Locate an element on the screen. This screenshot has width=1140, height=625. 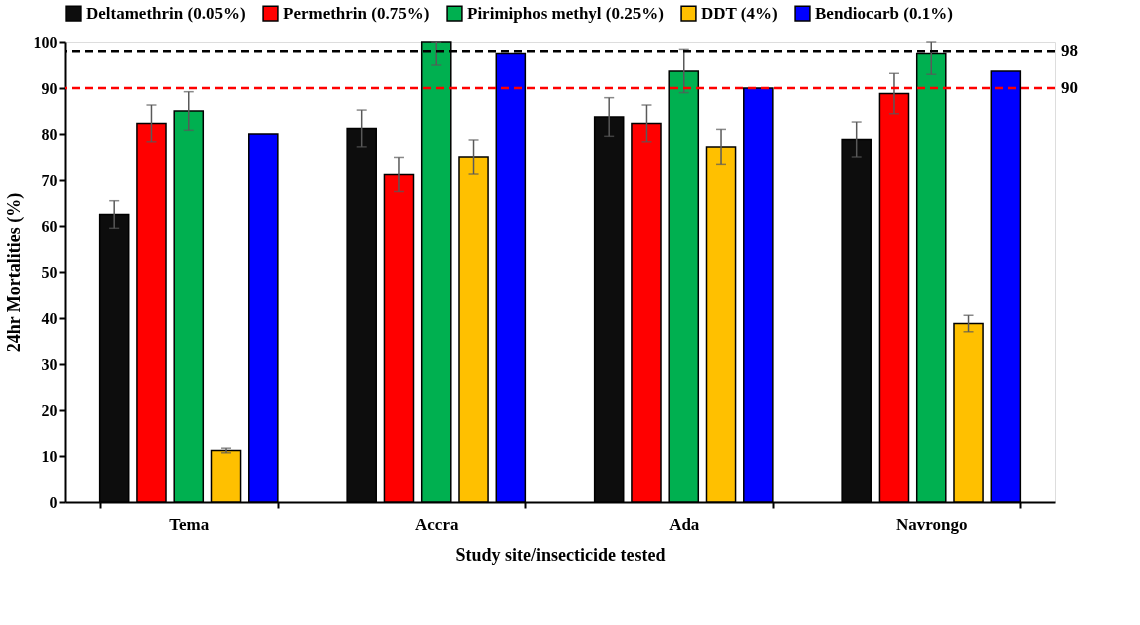
y-tick-label: 10 is located at coordinates (49, 456).